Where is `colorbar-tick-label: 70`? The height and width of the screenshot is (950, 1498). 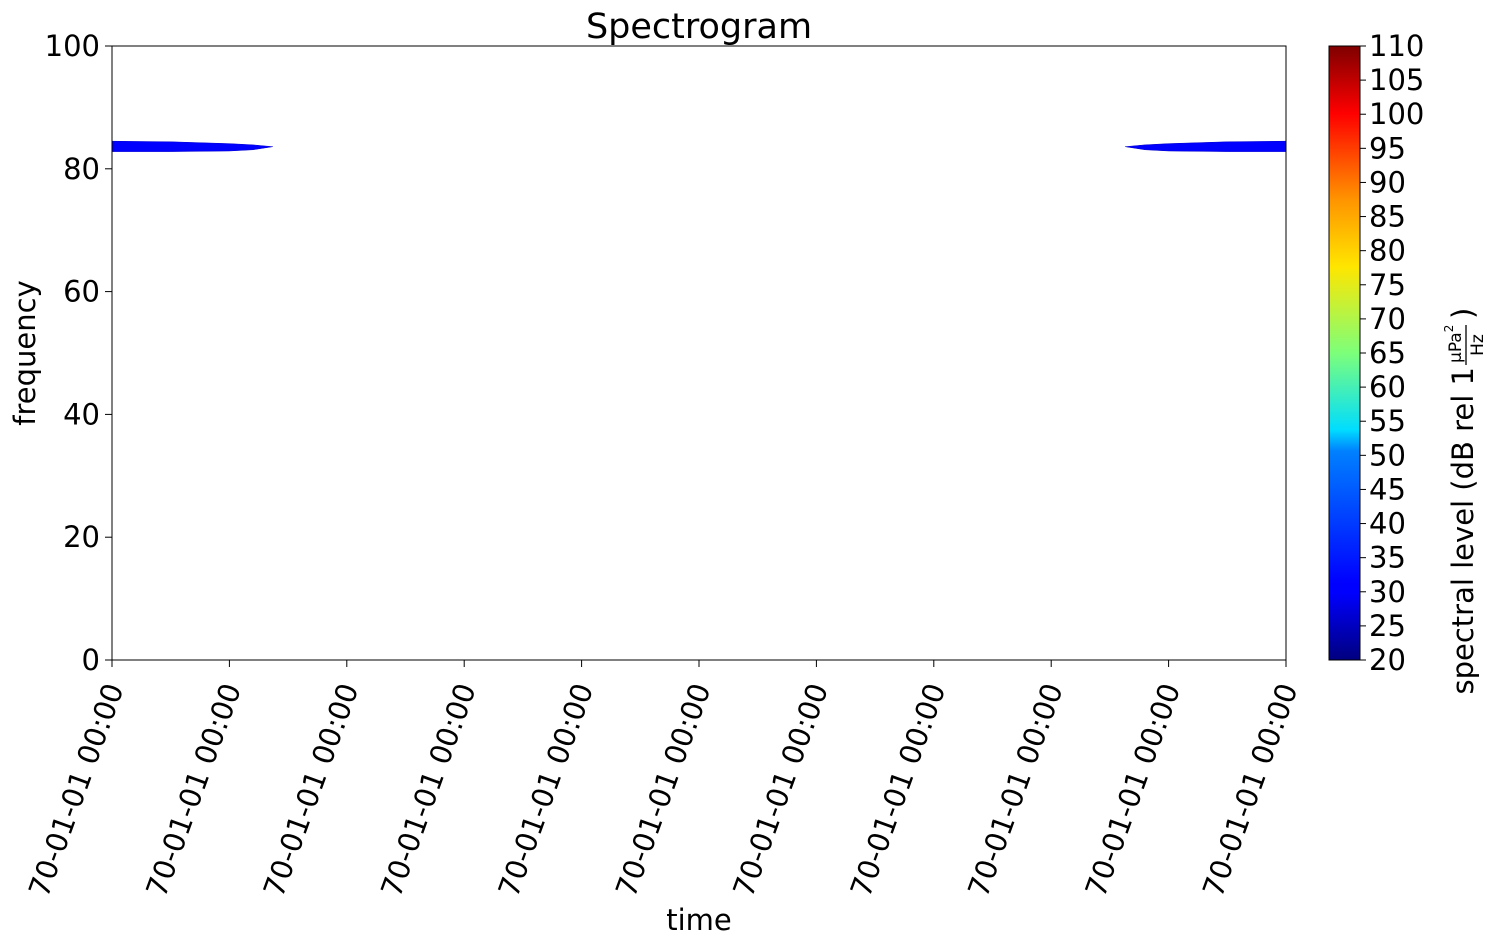
colorbar-tick-label: 70 is located at coordinates (1387, 319).